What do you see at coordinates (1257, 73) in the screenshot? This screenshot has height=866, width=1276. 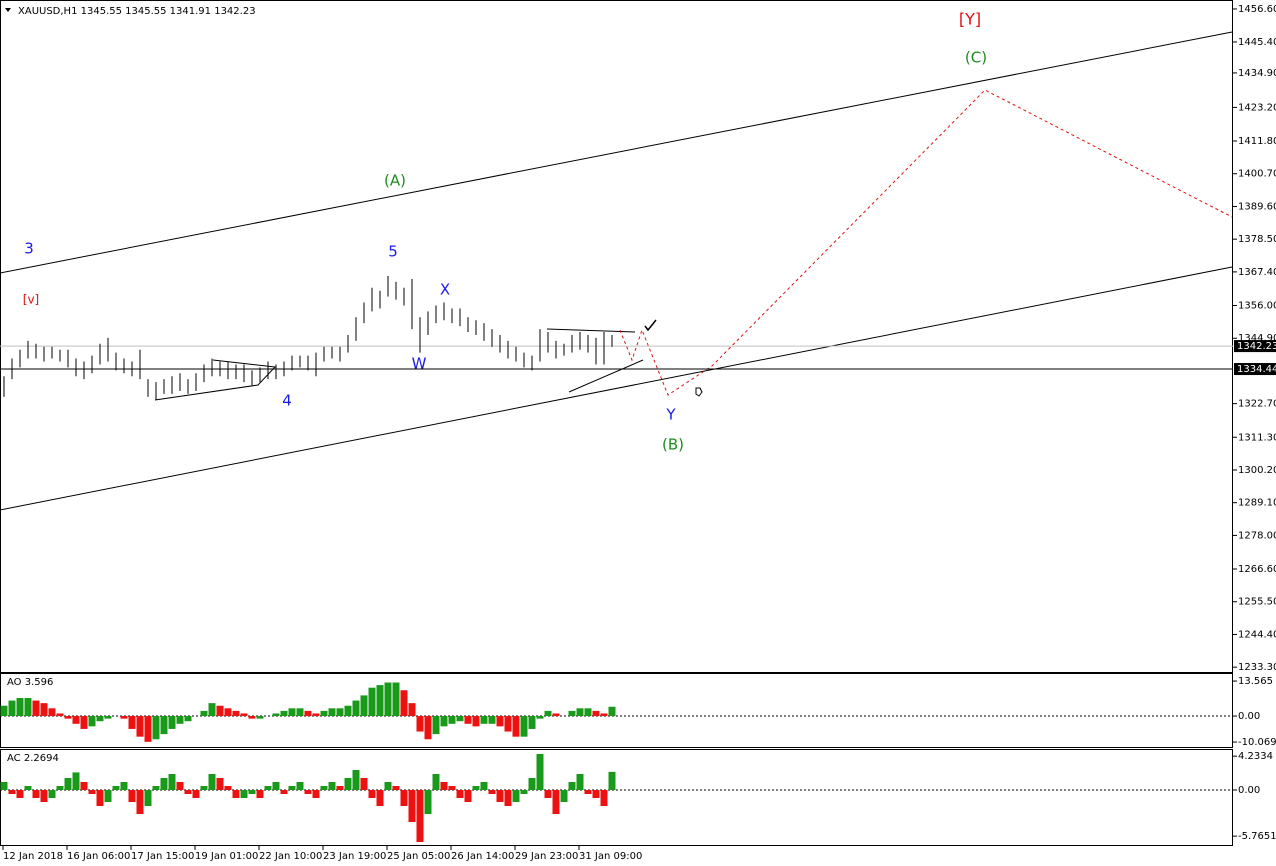 I see `y-tick-label: 1434.90` at bounding box center [1257, 73].